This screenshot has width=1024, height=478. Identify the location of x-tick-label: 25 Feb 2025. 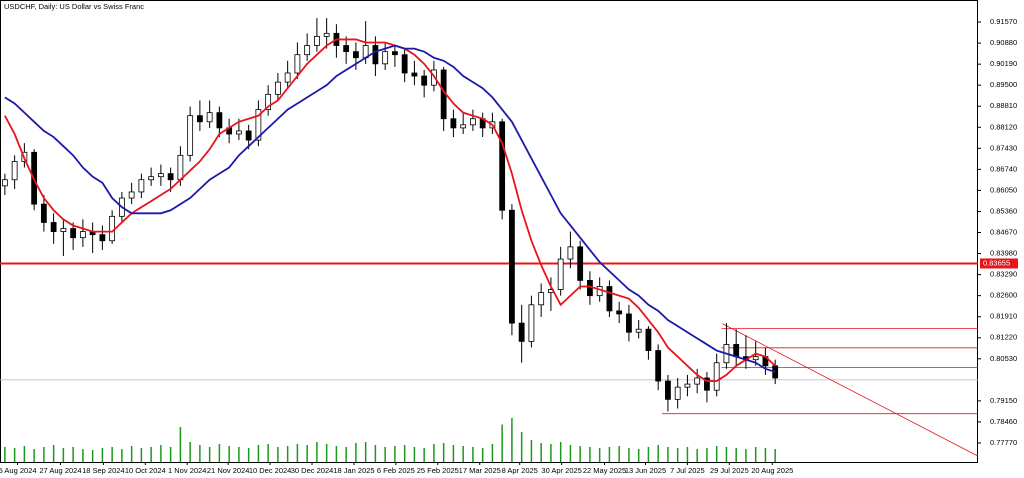
(438, 470).